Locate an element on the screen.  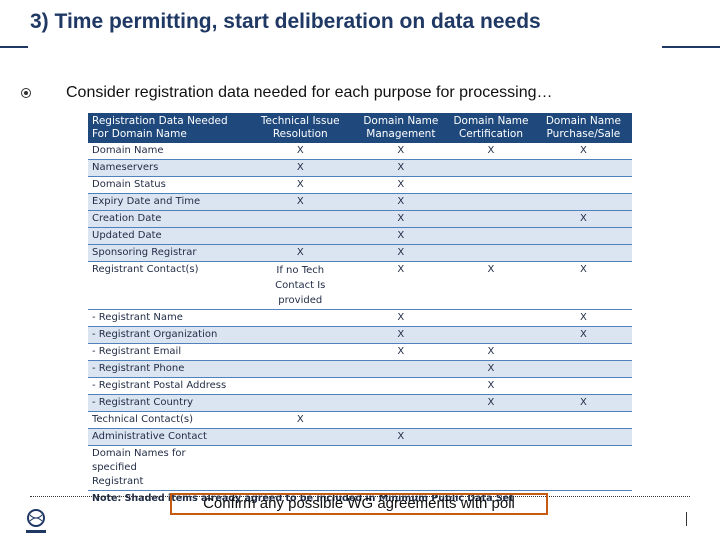
logo-globe is located at coordinates (36, 518).